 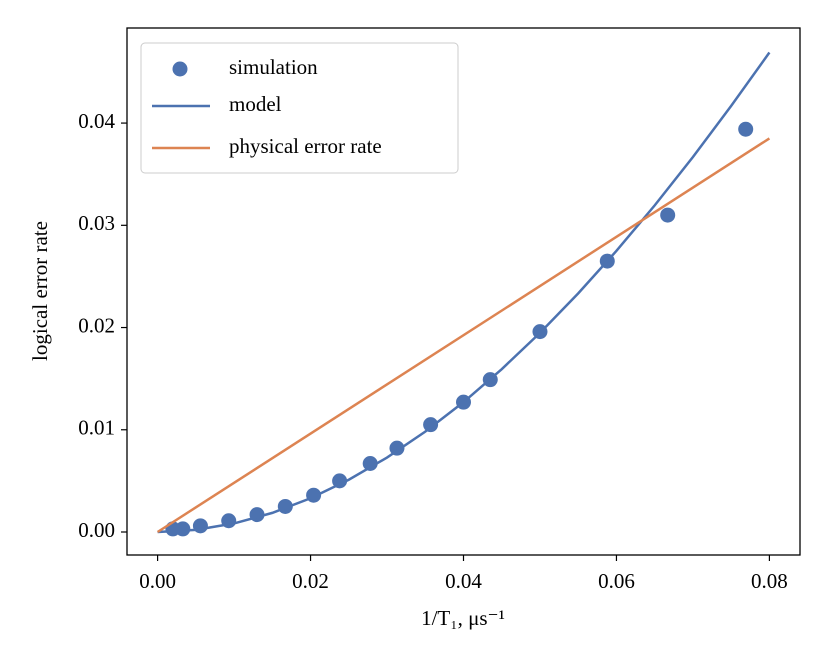 I want to click on legend-marker, so click(x=180, y=69).